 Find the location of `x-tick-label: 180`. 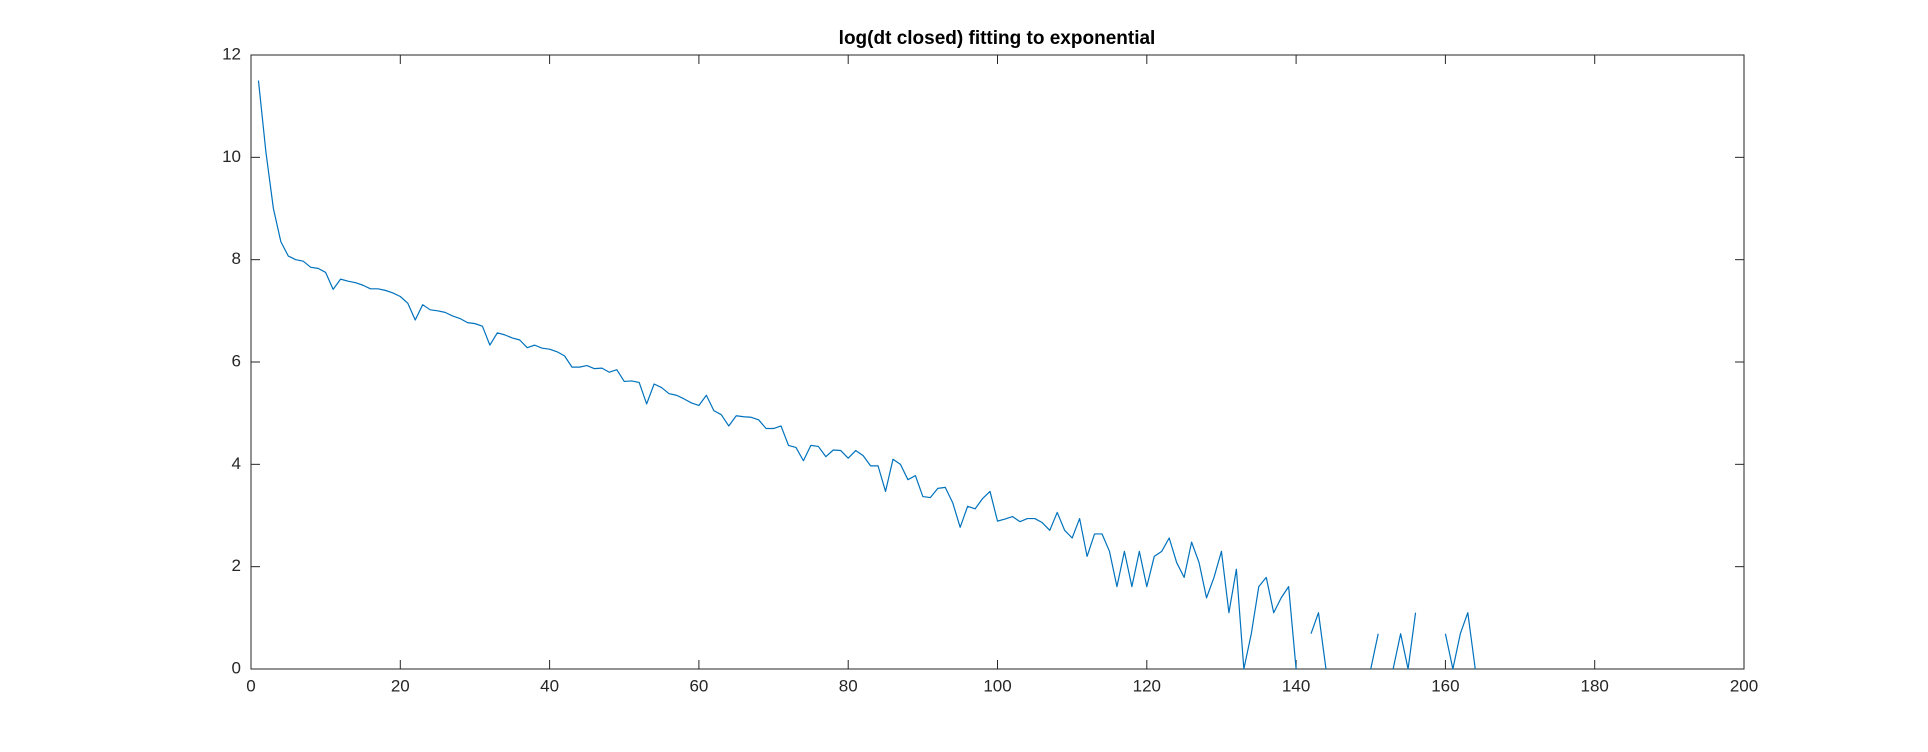

x-tick-label: 180 is located at coordinates (1595, 685).